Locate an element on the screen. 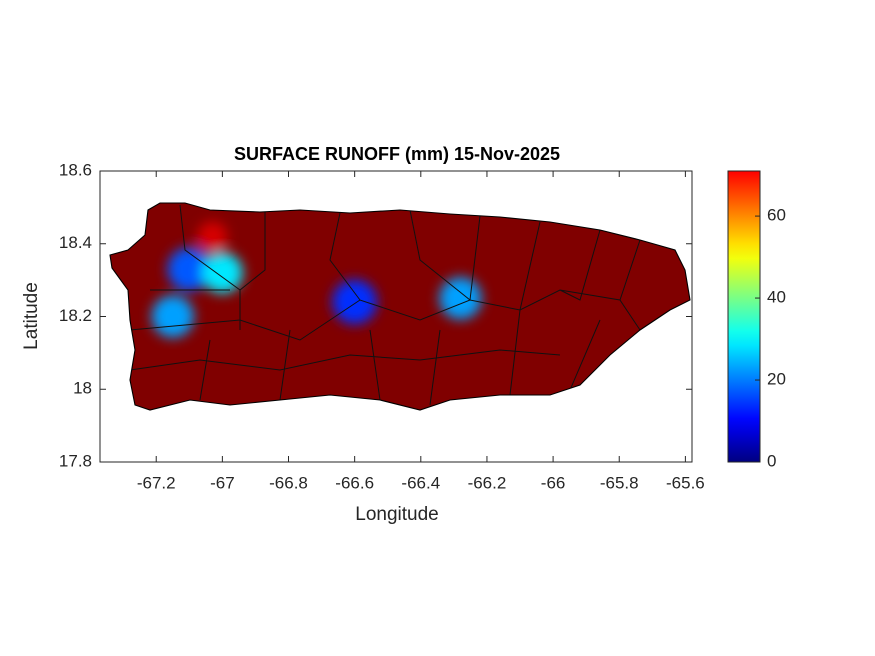 Image resolution: width=875 pixels, height=656 pixels. y-axis-label: Latitude is located at coordinates (31, 316).